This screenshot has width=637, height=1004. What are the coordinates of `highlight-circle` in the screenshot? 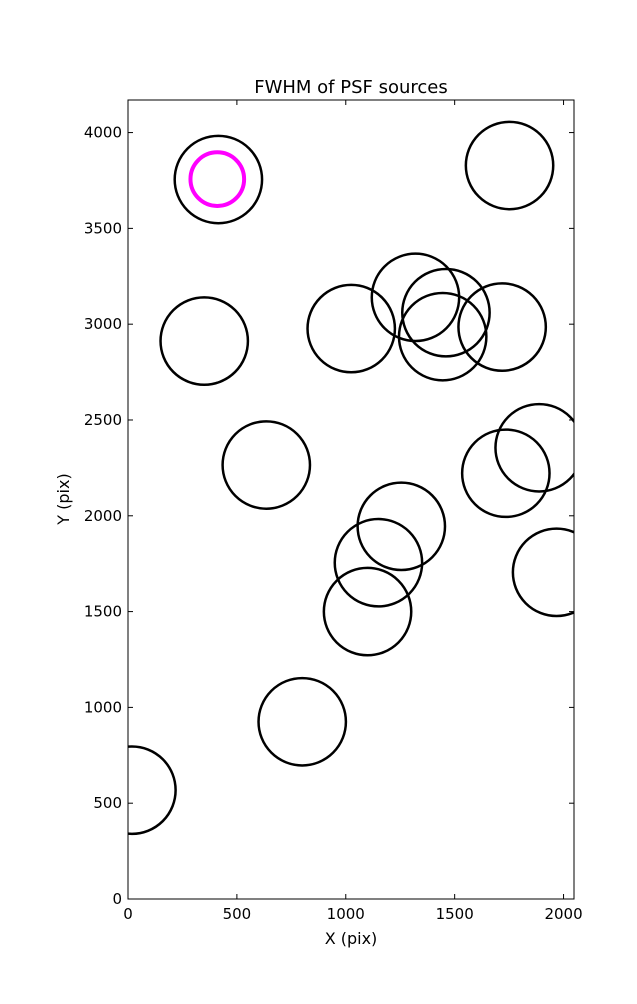 It's located at (217, 179).